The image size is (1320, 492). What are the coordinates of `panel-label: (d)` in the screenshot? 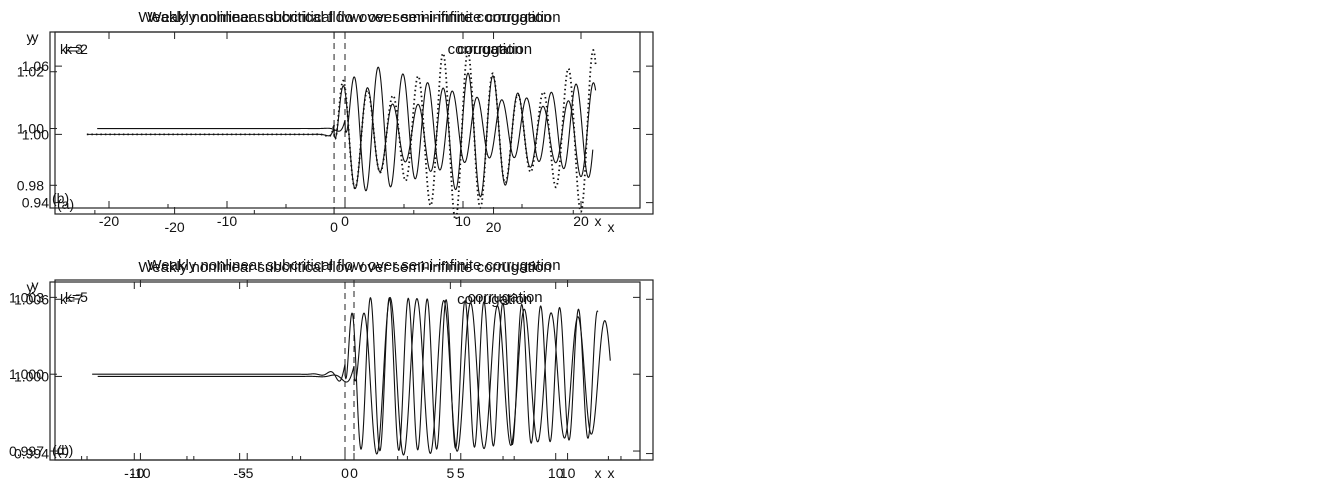 It's located at (60, 450).